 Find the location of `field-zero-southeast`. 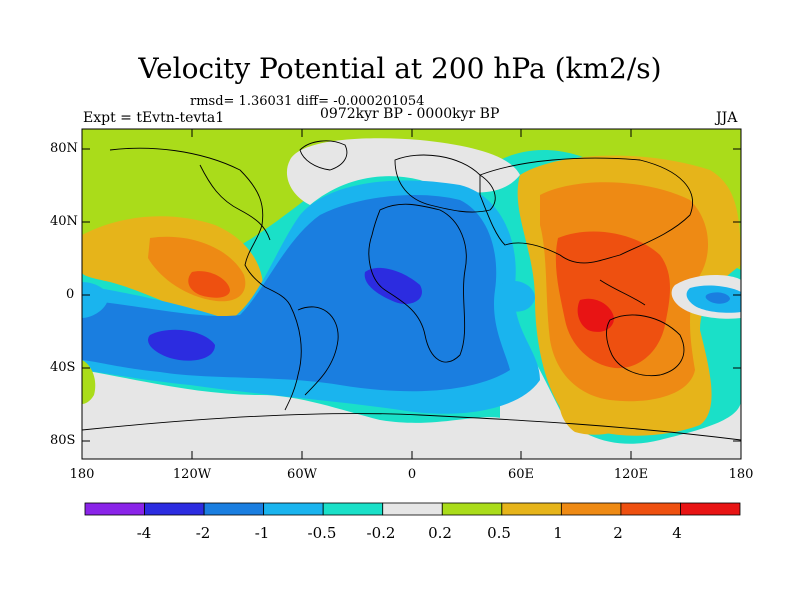

field-zero-southeast is located at coordinates (620, 379).